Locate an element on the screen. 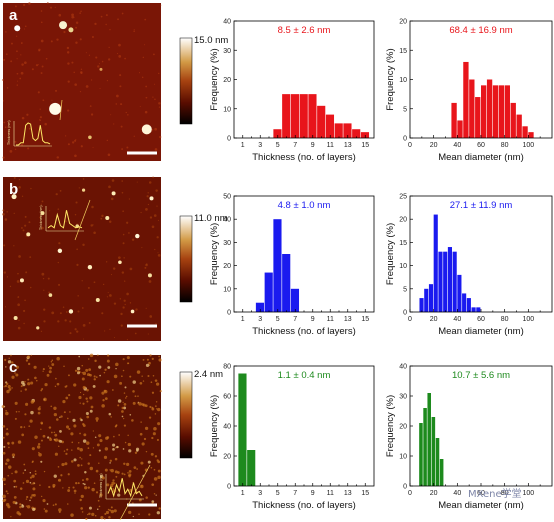 This screenshot has height=522, width=554. inset-ylabel: Thickness (nm) is located at coordinates (41, 217).